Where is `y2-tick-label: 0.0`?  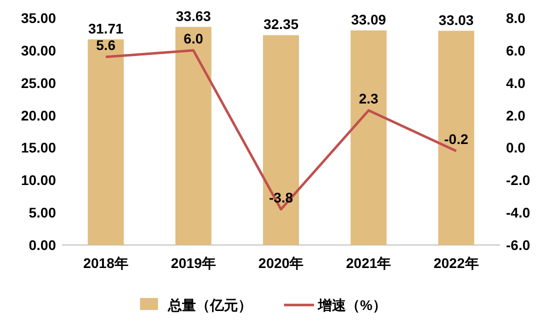 y2-tick-label: 0.0 is located at coordinates (516, 148).